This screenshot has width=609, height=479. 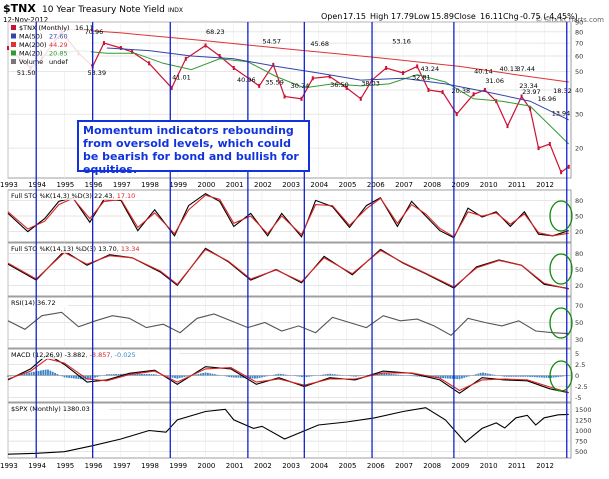 I want to click on data-label: 40.13, so click(x=509, y=69).